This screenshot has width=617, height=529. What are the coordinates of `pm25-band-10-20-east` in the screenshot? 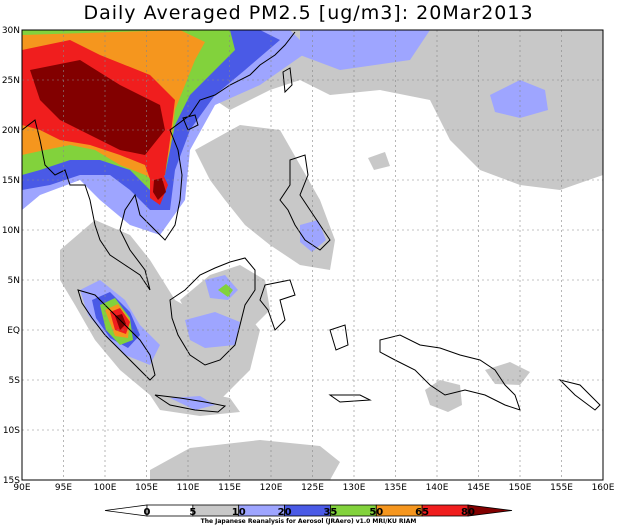 It's located at (507, 373).